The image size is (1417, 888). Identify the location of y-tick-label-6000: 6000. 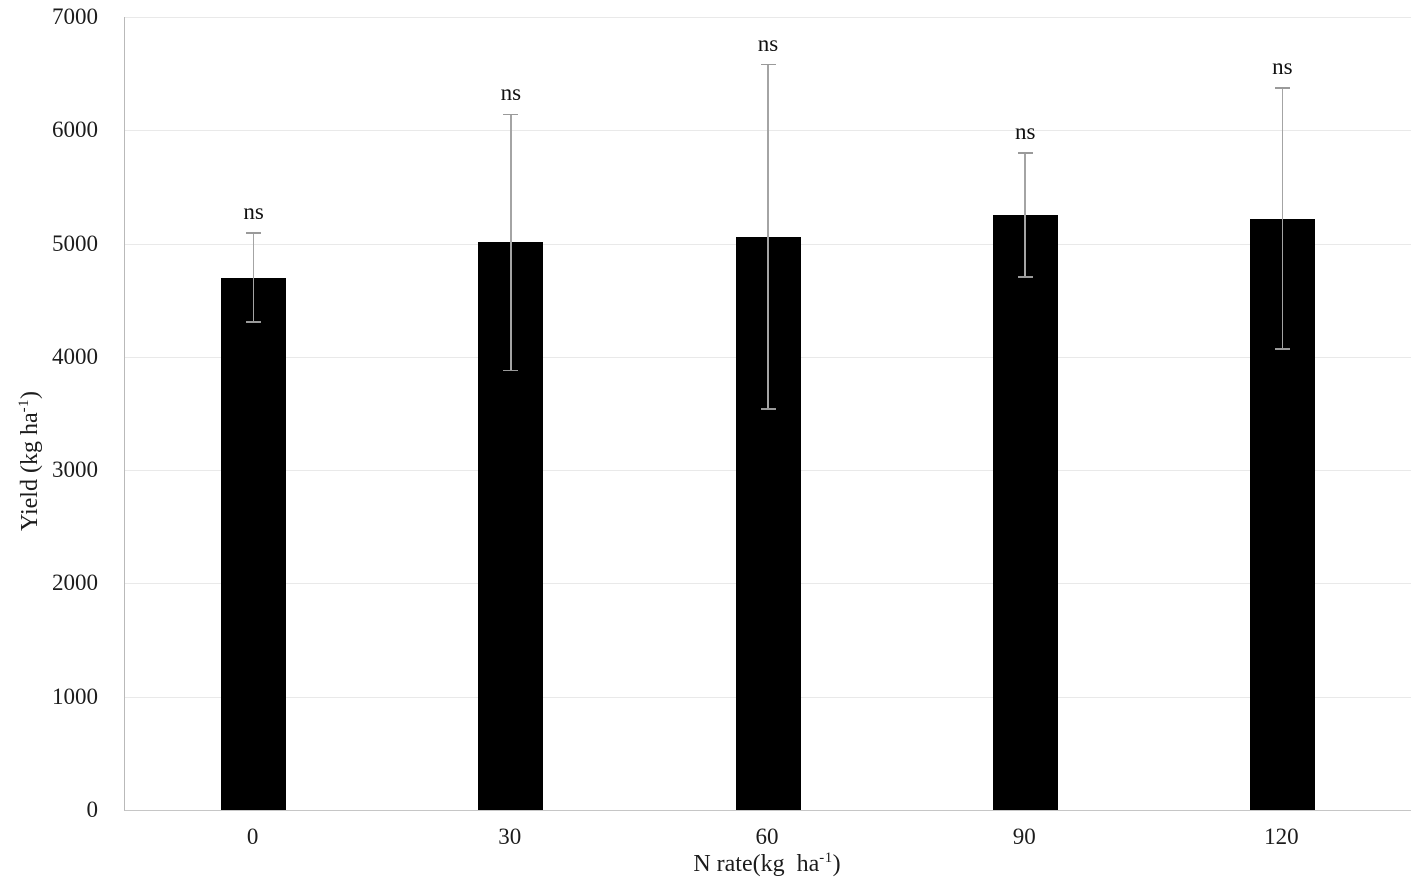
(75, 130).